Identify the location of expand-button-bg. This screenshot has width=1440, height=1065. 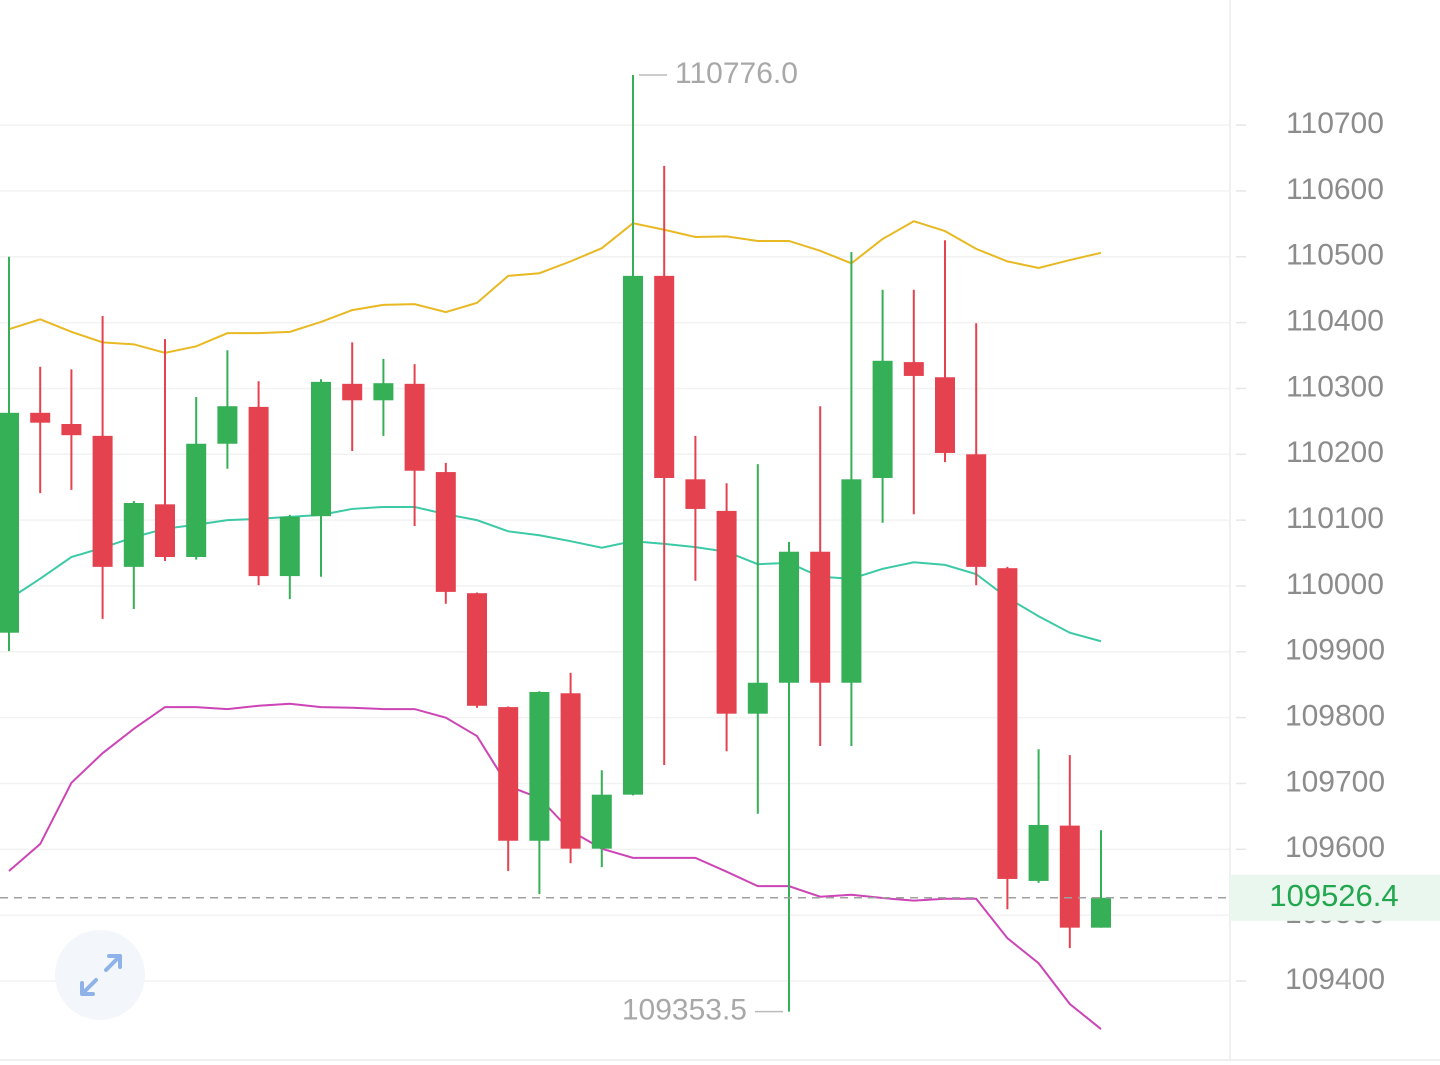
(100, 975).